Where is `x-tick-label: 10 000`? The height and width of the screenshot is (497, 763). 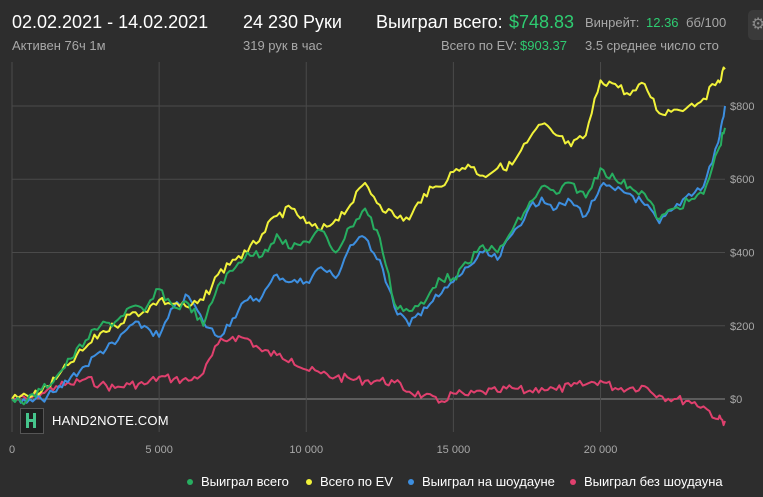
x-tick-label: 10 000 is located at coordinates (306, 450).